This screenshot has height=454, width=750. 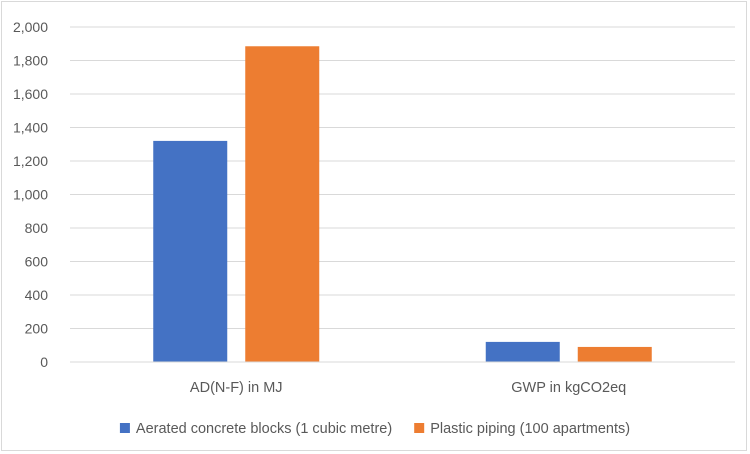 I want to click on y-tick-label: 600, so click(x=37, y=262).